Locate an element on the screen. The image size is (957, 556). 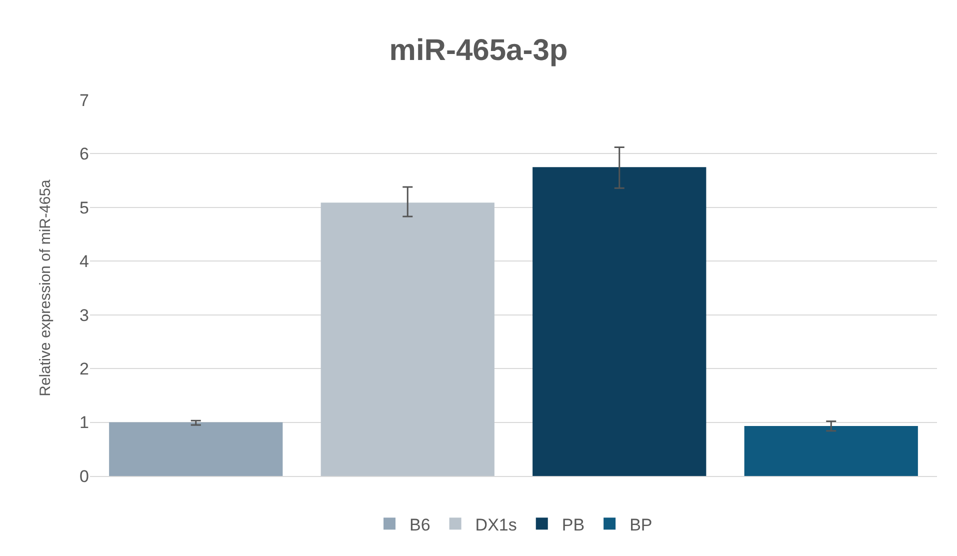
y-tick-label: 4 is located at coordinates (84, 262).